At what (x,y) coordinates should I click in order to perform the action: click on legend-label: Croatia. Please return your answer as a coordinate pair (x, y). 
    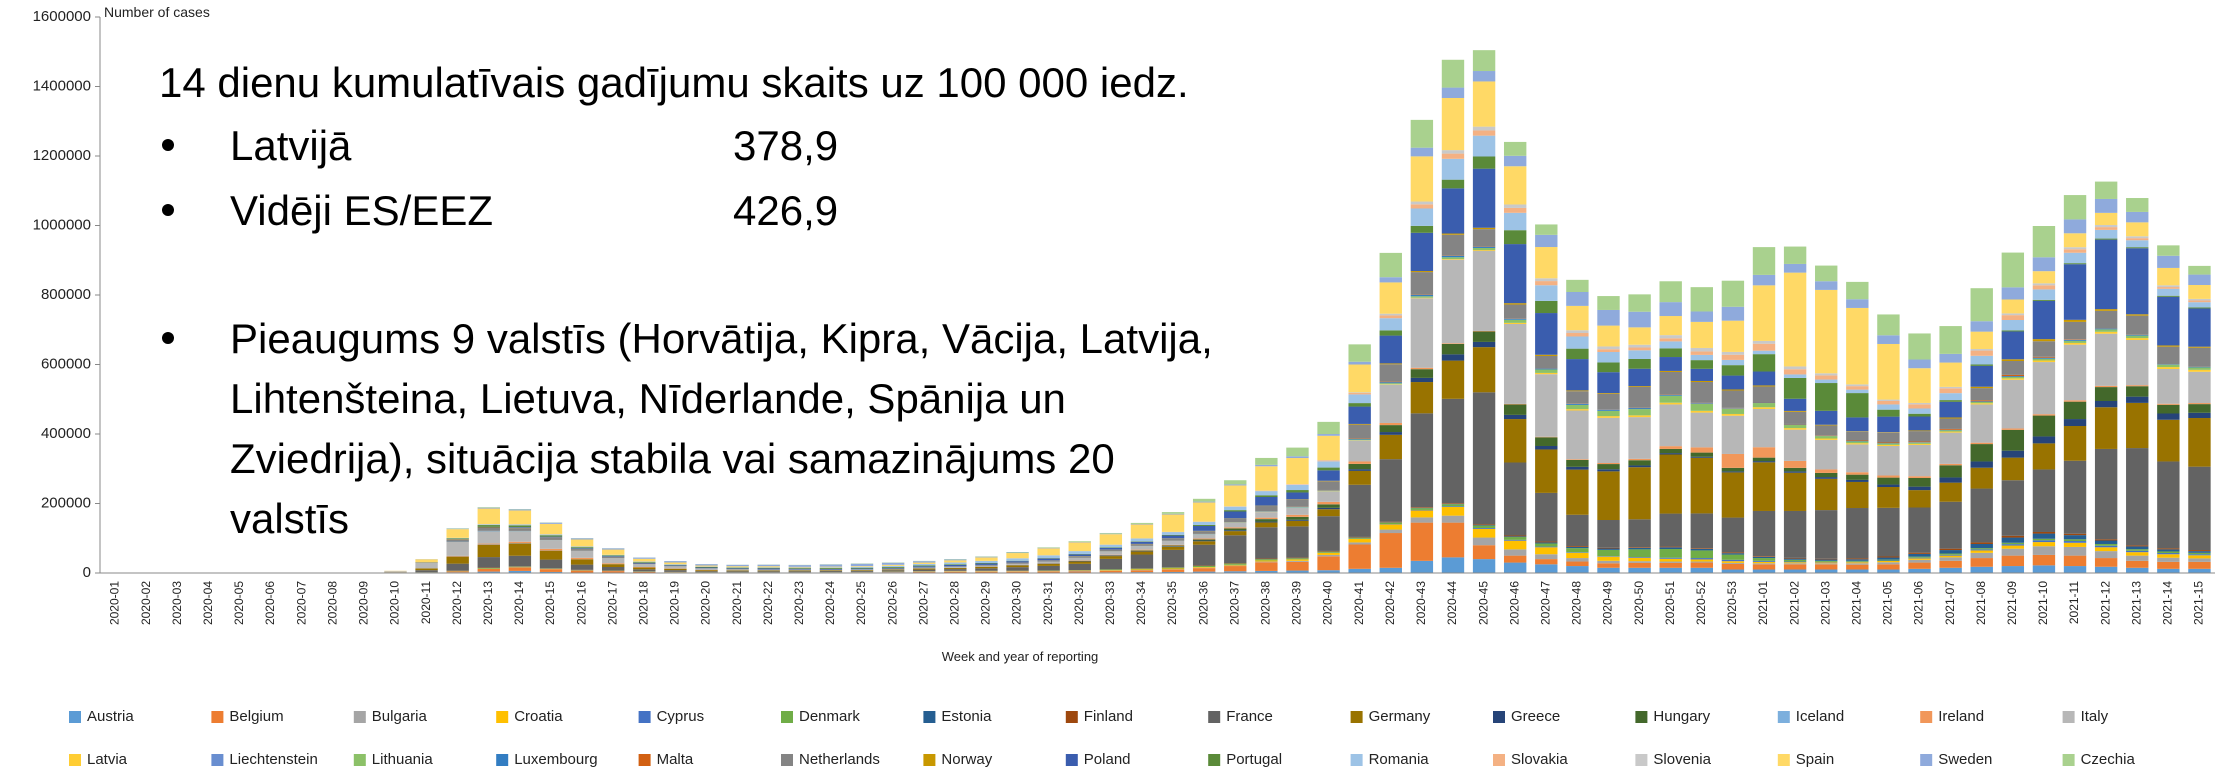
    Looking at the image, I should click on (538, 716).